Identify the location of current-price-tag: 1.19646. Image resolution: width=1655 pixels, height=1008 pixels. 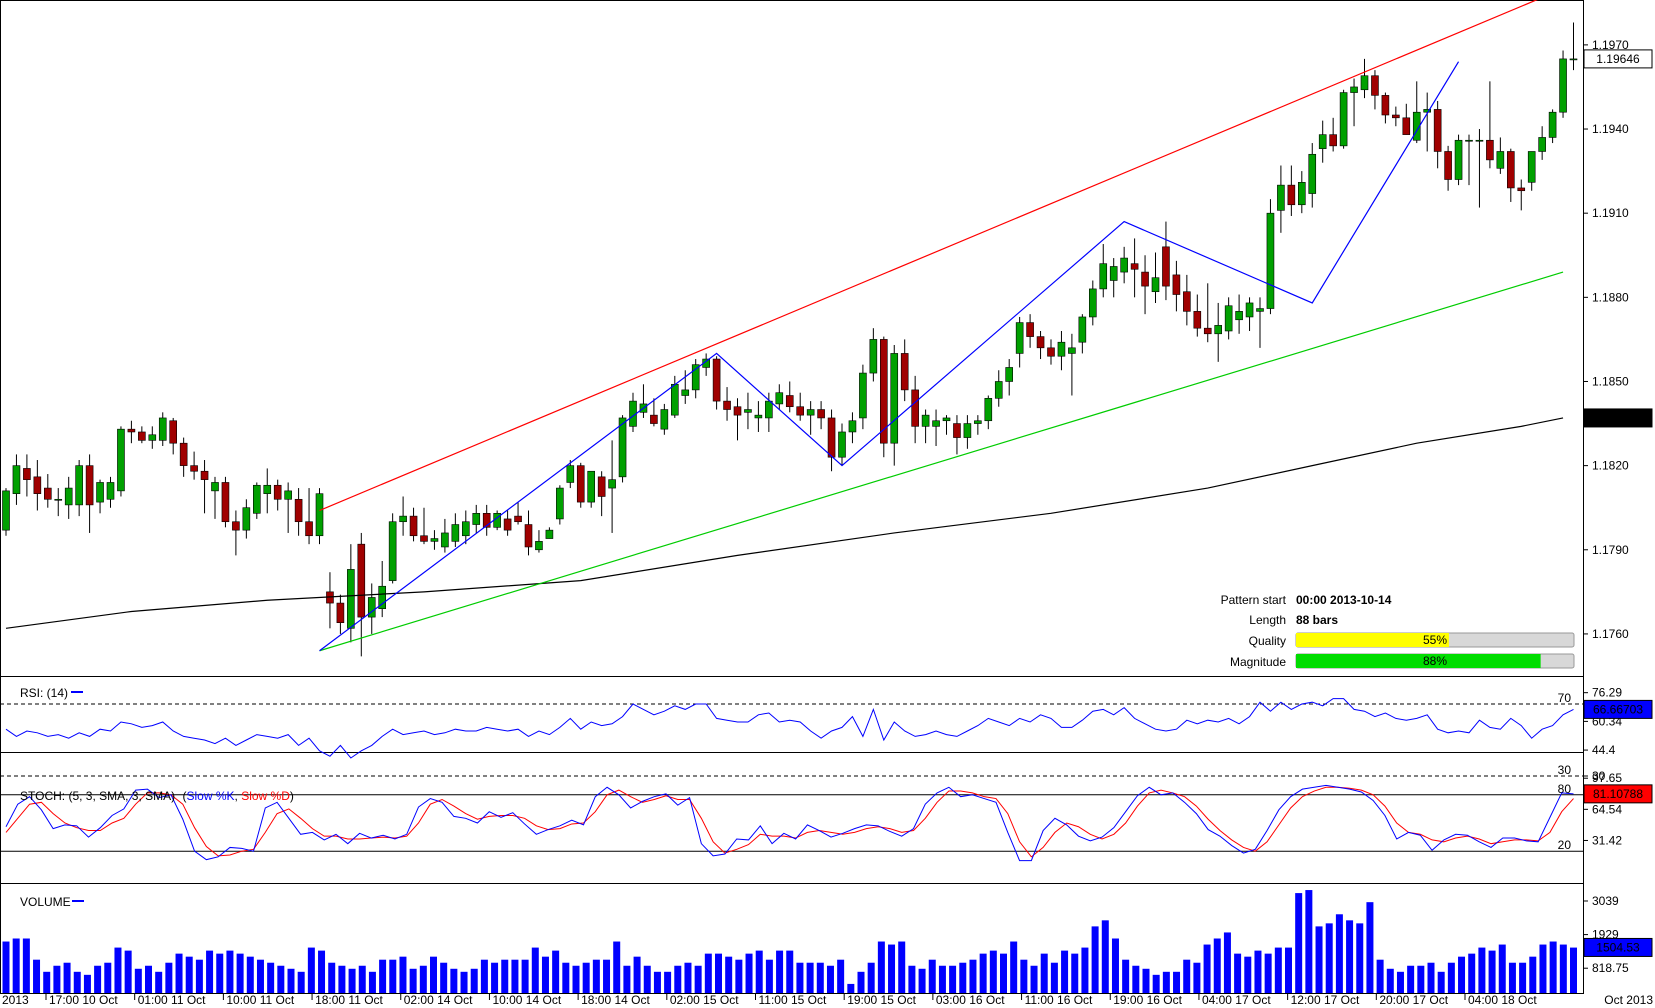
(1618, 59).